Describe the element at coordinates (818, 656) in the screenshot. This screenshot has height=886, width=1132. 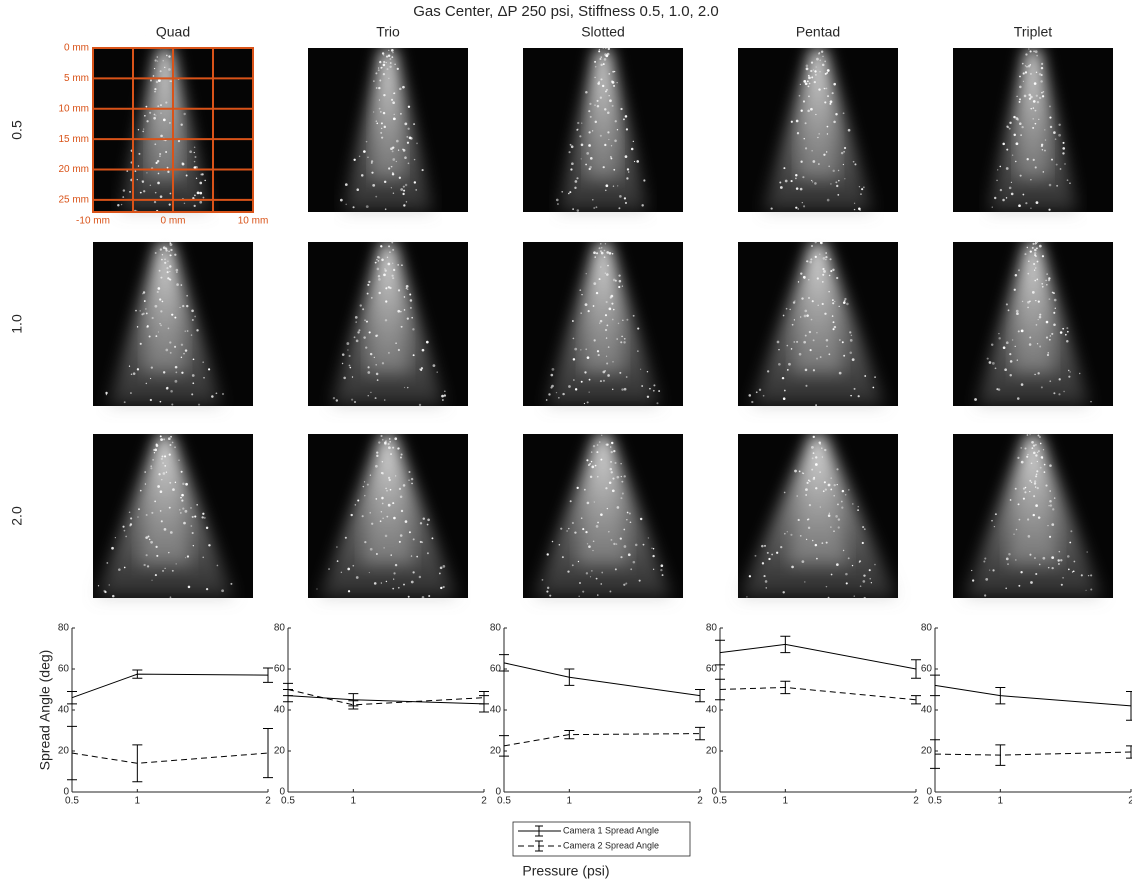
I see `series-line` at that location.